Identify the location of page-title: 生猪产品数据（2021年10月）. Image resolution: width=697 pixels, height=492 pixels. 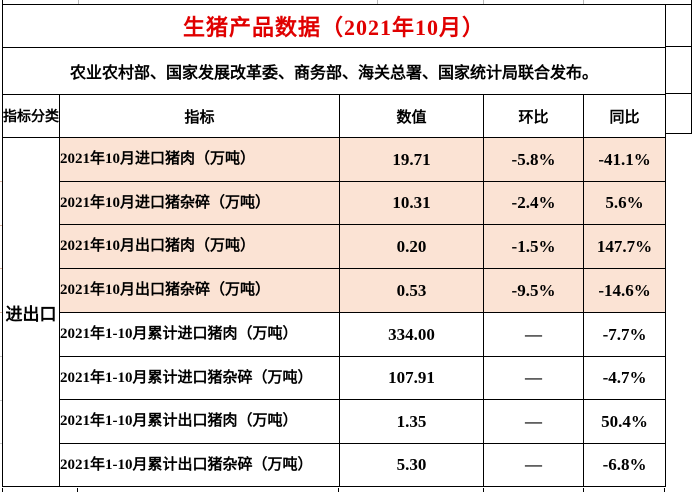
(334, 26).